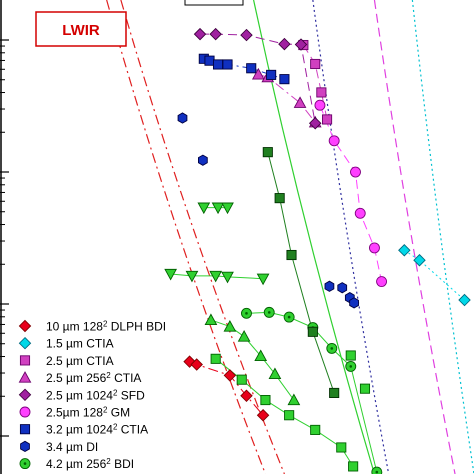  Describe the element at coordinates (93, 378) in the screenshot. I see `legend-label: 2.5 µm 2562 CTIA` at that location.